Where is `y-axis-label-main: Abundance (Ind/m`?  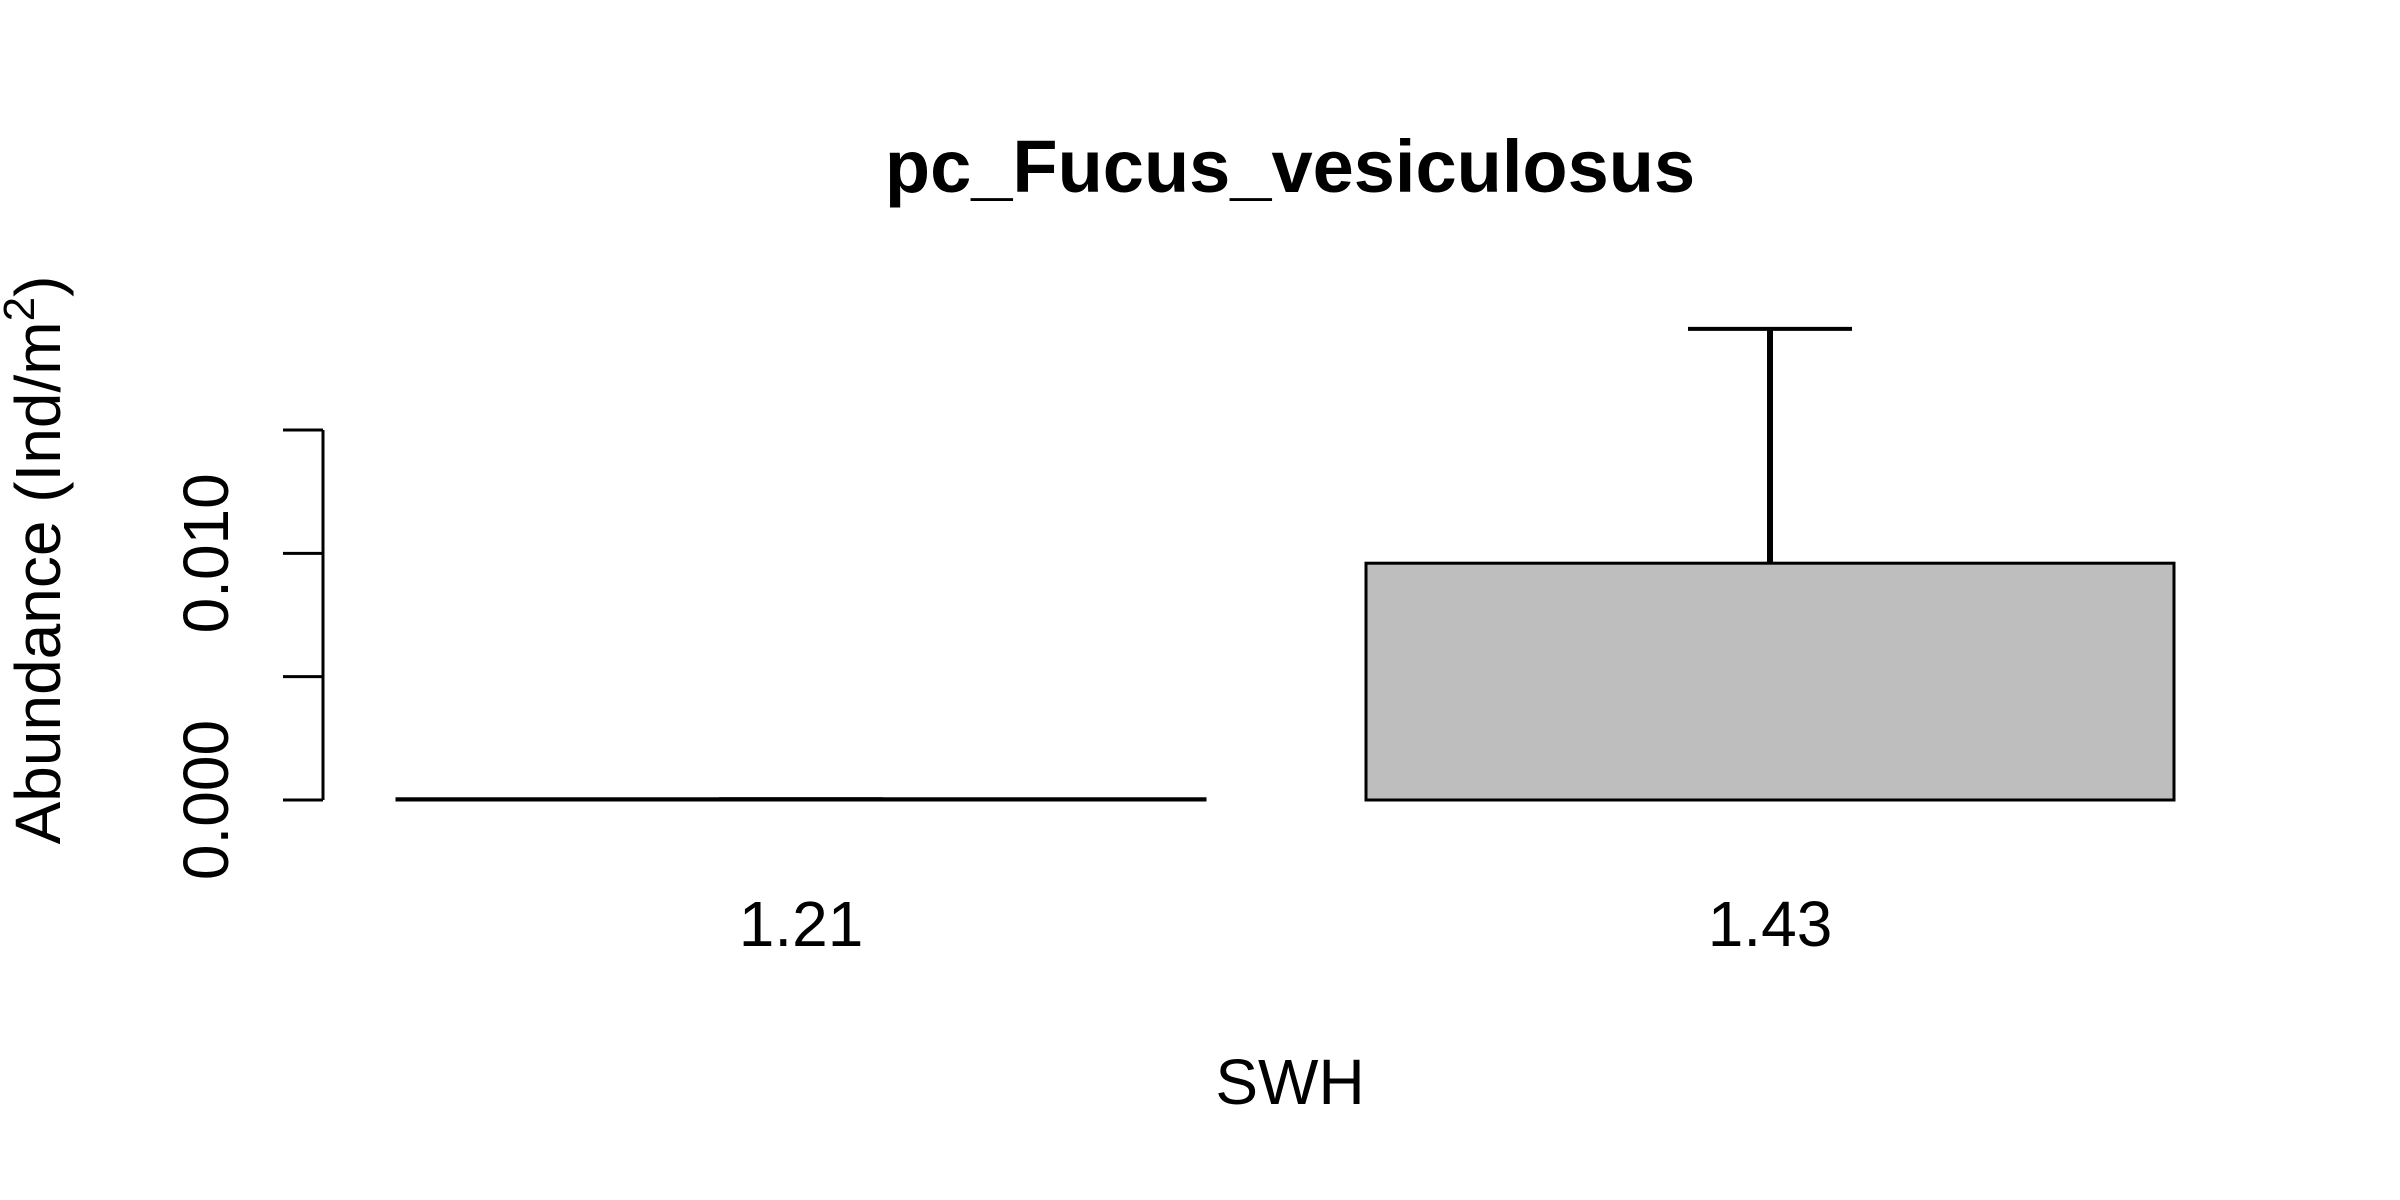
y-axis-label-main: Abundance (Ind/m is located at coordinates (38, 582).